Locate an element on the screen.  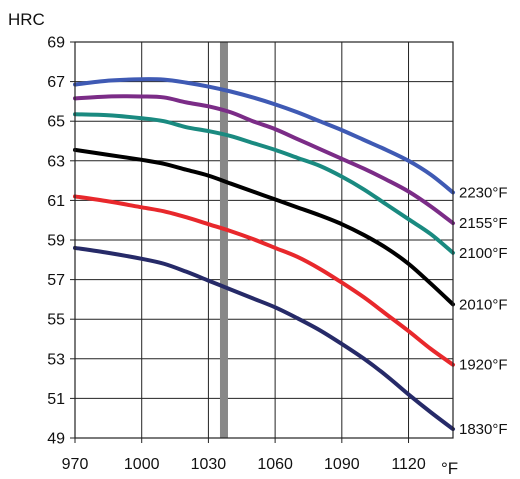
reference-marker is located at coordinates (223, 240).